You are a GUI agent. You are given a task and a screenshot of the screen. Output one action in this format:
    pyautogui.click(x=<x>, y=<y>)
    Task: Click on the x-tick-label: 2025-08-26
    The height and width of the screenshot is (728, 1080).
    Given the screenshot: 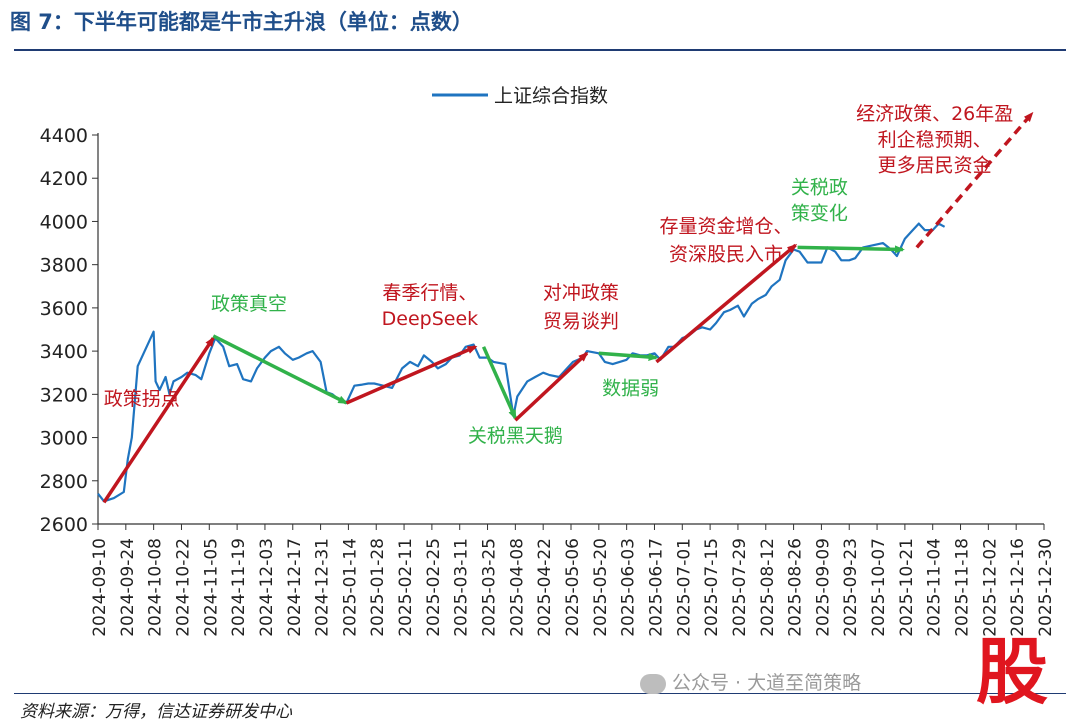 What is the action you would take?
    pyautogui.click(x=796, y=587)
    